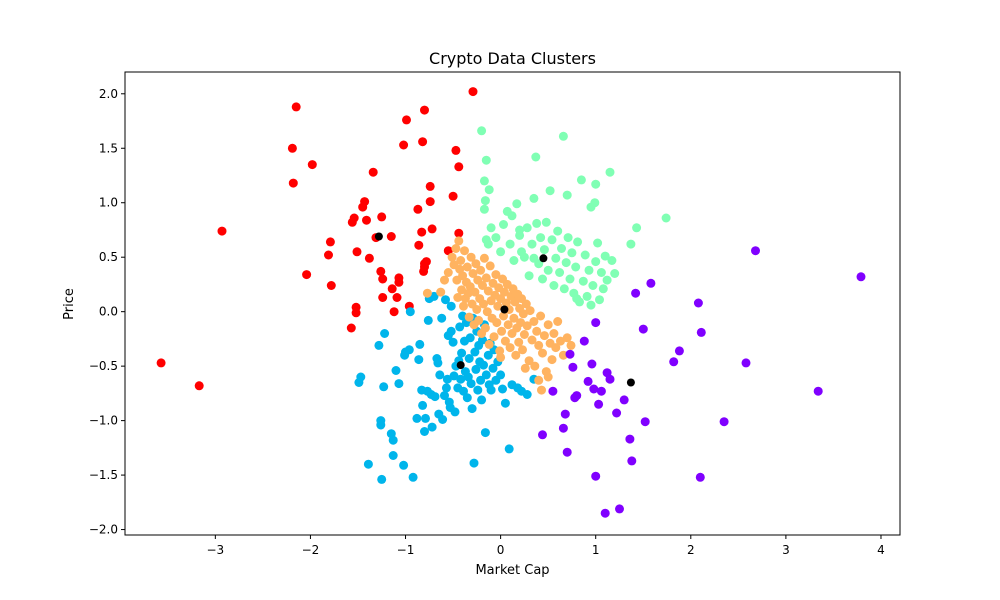 This screenshot has width=1000, height=600. Describe the element at coordinates (103, 421) in the screenshot. I see `y-tick-label: −1.0` at that location.